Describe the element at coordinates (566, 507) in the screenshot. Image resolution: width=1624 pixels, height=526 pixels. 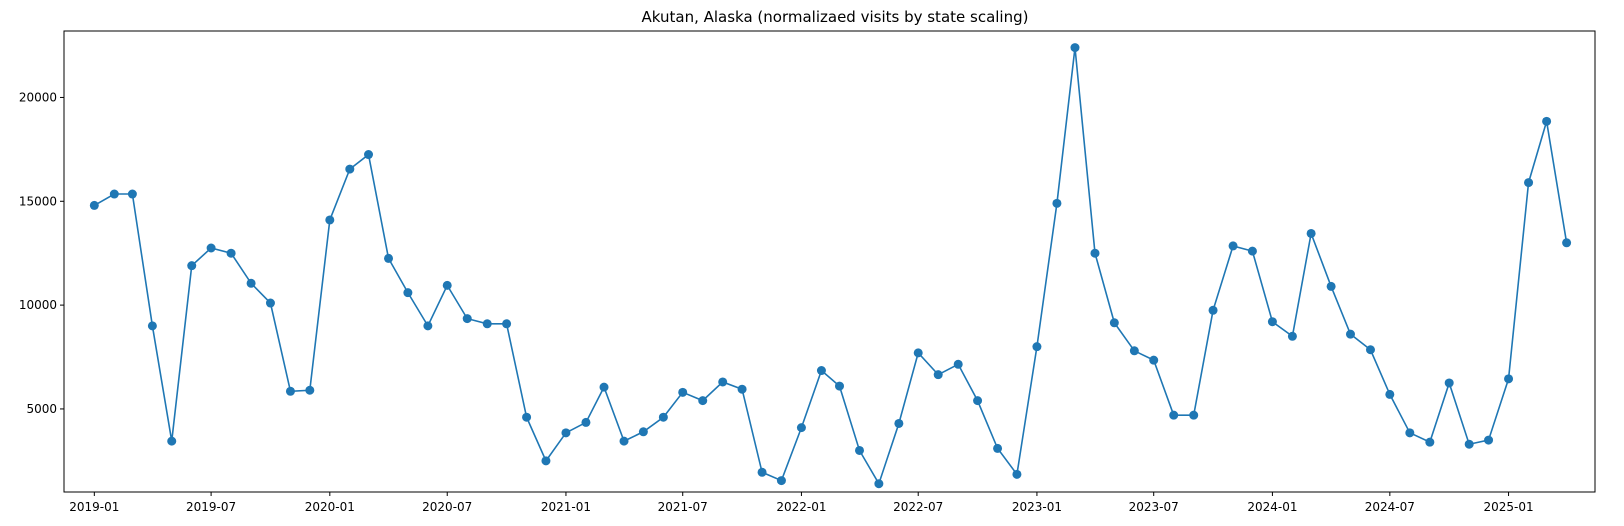
I see `x-tick-label: 2021-01` at that location.